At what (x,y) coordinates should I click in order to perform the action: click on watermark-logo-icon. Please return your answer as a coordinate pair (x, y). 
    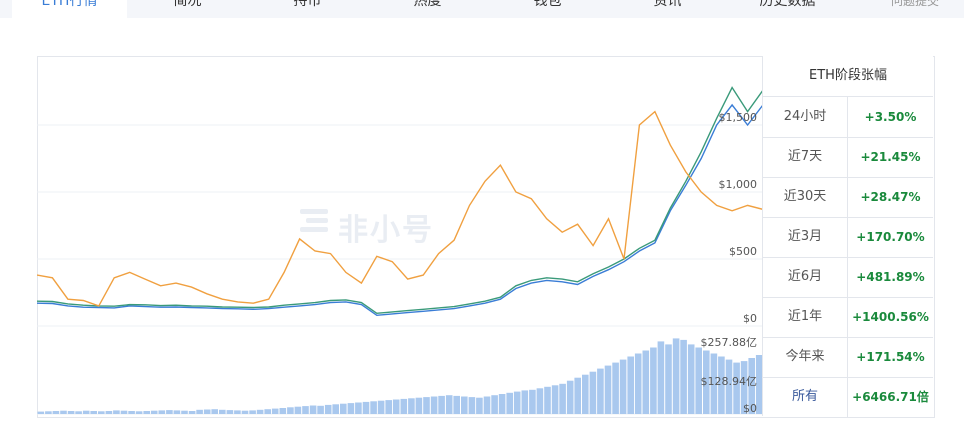
    Looking at the image, I should click on (314, 220).